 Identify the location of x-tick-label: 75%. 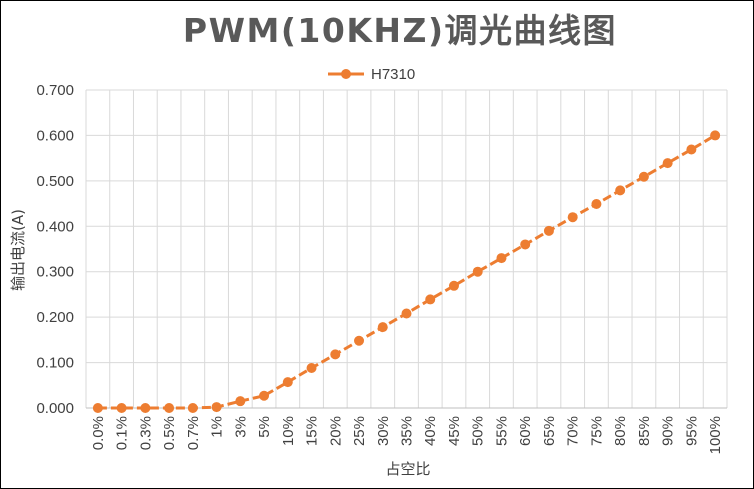
(596, 431).